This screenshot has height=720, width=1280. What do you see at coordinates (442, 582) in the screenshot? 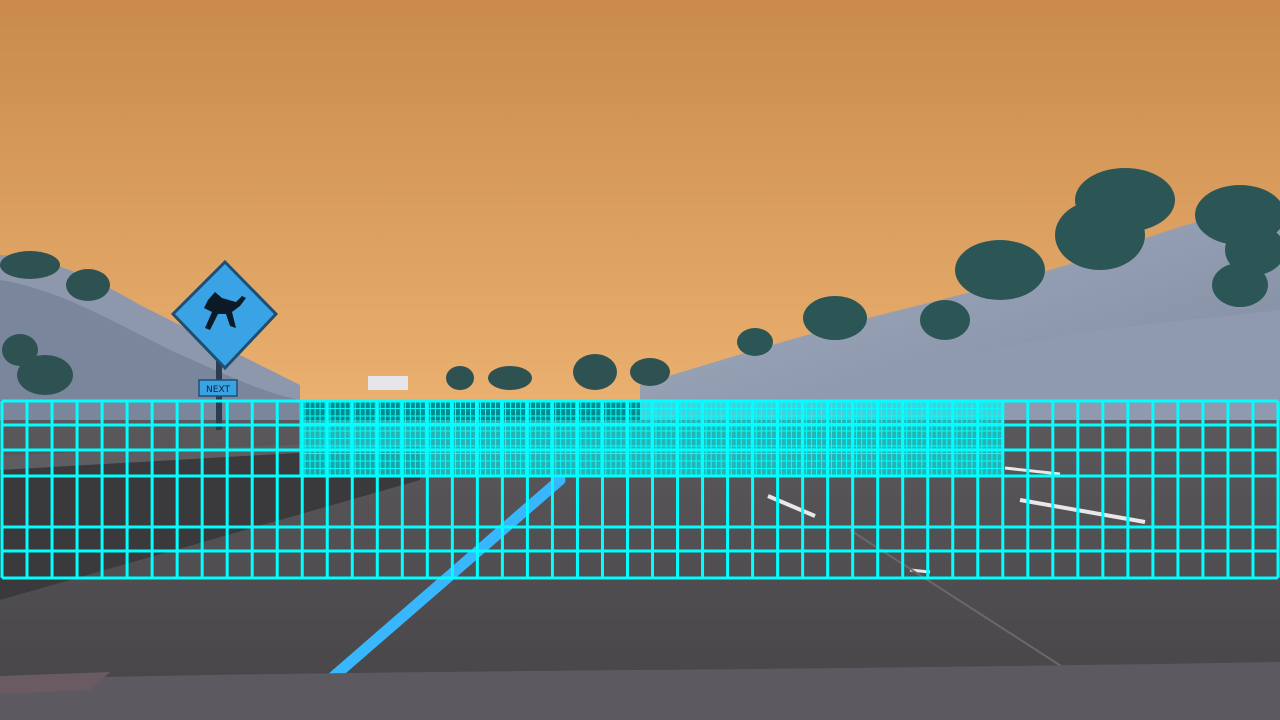
I see `left-lane-line` at bounding box center [442, 582].